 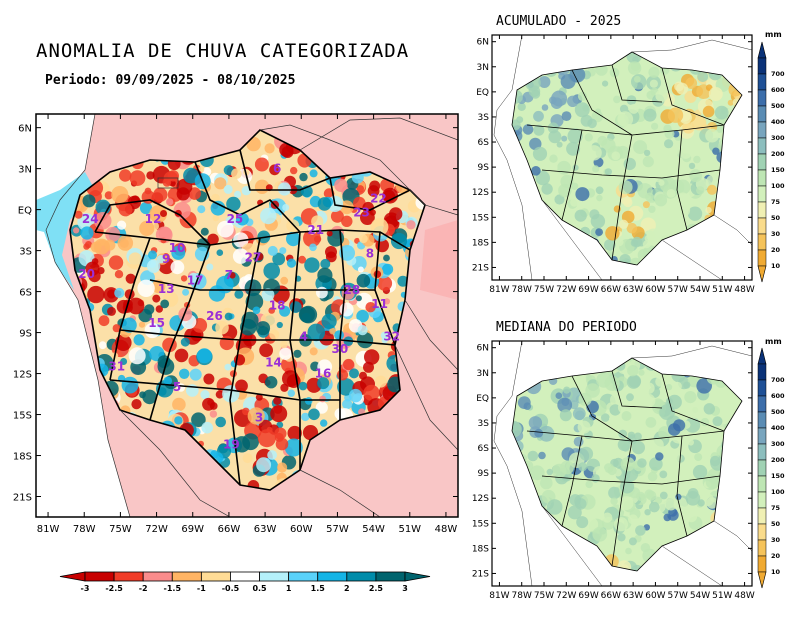 What do you see at coordinates (223, 51) in the screenshot?
I see `main-map-title: ANOMALIA DE CHUVA CATEGORIZADA` at bounding box center [223, 51].